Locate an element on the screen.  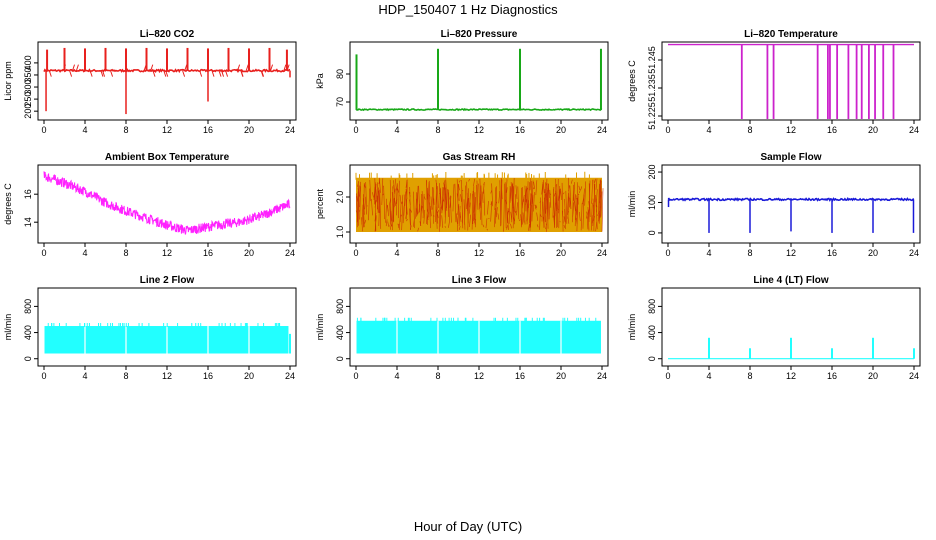
y-axis-label: degrees C is located at coordinates (8, 204).